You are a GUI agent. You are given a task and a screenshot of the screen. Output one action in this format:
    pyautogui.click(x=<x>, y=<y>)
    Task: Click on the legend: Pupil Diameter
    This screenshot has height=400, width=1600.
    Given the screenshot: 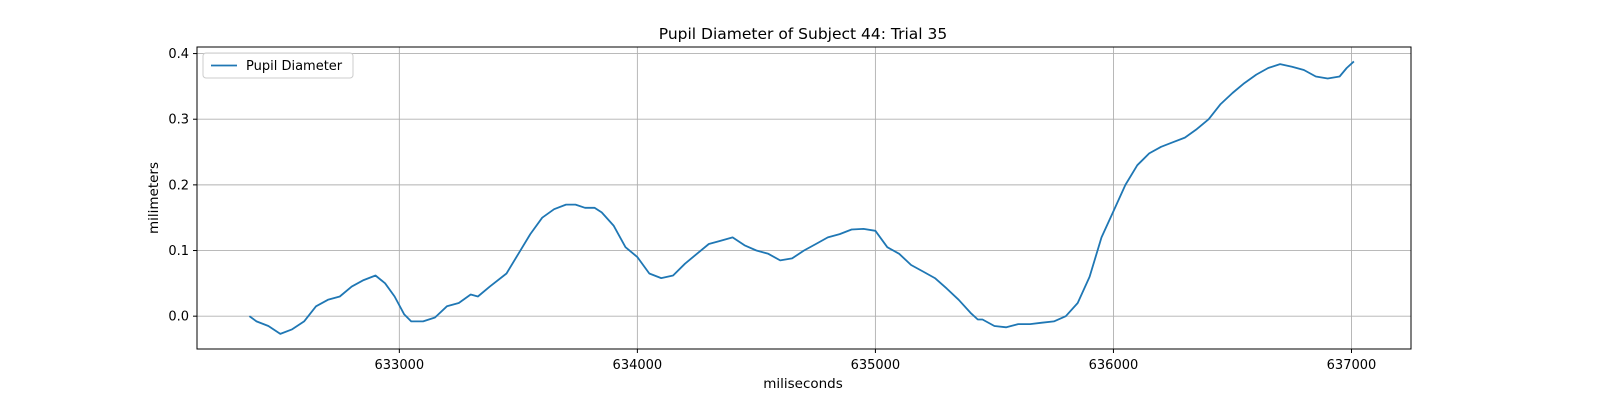 What is the action you would take?
    pyautogui.click(x=278, y=65)
    